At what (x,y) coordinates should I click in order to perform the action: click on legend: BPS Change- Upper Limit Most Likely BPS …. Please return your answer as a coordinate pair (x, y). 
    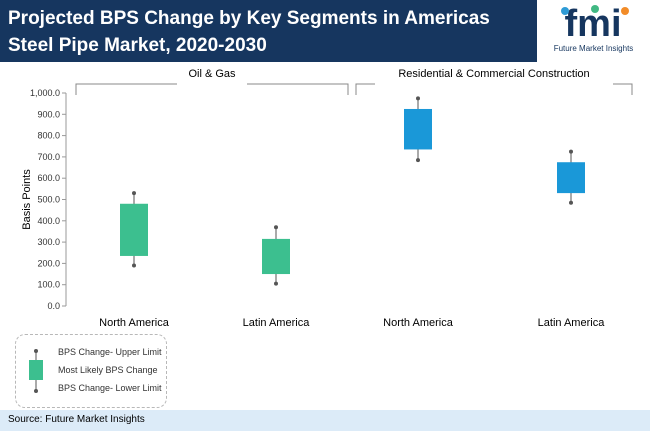
    Looking at the image, I should click on (91, 371).